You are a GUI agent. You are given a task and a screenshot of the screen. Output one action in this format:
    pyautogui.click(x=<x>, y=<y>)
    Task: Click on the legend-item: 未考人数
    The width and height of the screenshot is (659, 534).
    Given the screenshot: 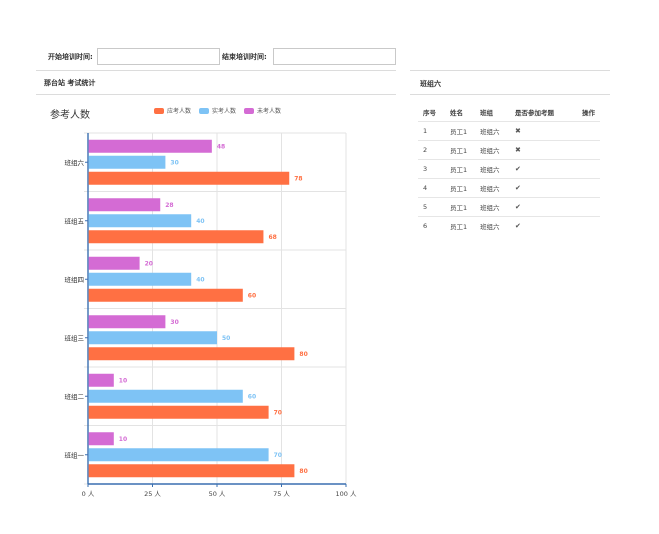 What is the action you would take?
    pyautogui.click(x=262, y=110)
    